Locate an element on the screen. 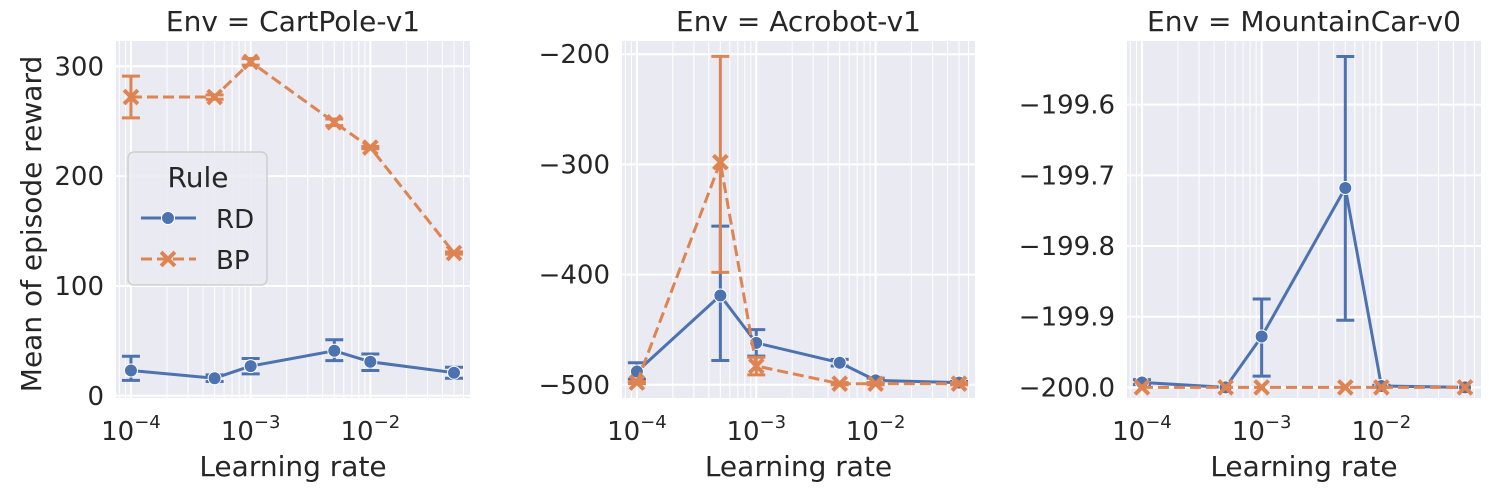  subplot-title: Env = MountainCar-v0 is located at coordinates (1304, 21).